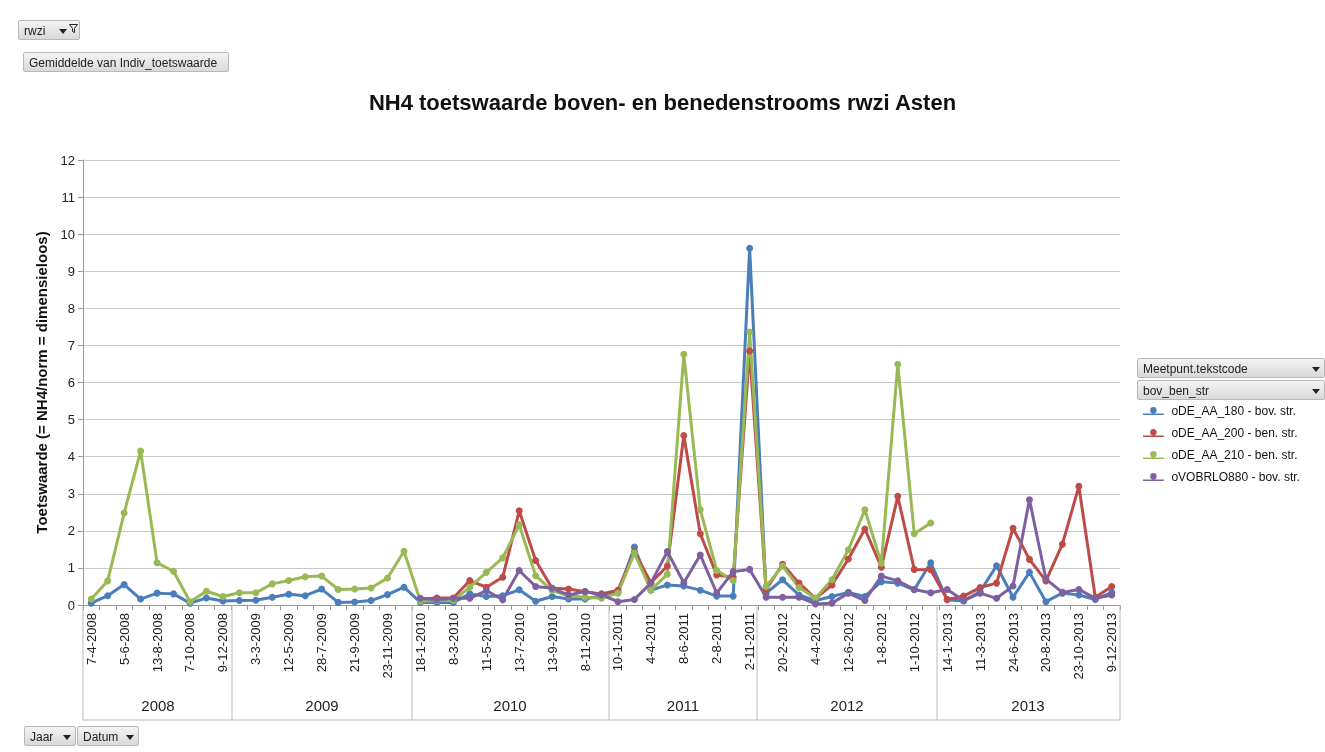 The height and width of the screenshot is (752, 1325). What do you see at coordinates (947, 643) in the screenshot?
I see `x-tick-label: 14-1-2013` at bounding box center [947, 643].